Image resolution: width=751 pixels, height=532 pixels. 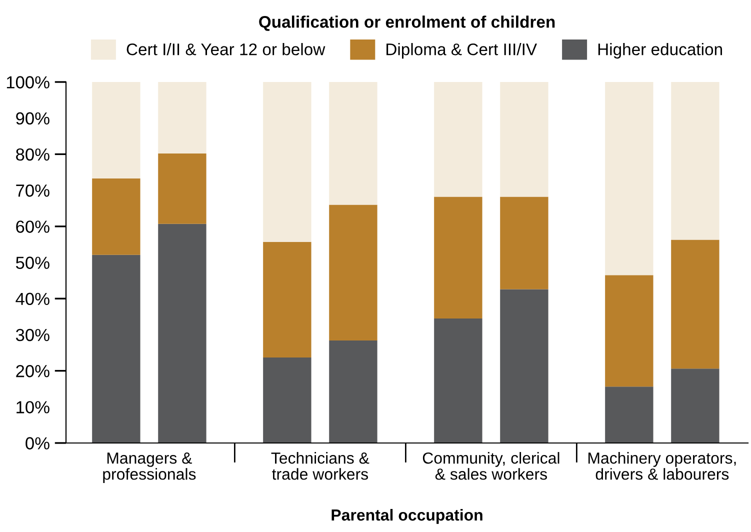 What do you see at coordinates (33, 299) in the screenshot?
I see `y-tick-label: 40%` at bounding box center [33, 299].